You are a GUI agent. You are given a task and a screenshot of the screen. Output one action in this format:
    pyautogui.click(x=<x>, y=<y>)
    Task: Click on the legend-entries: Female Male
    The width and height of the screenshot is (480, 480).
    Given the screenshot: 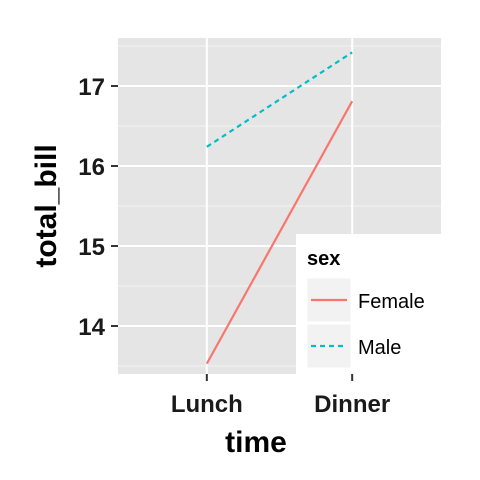 What is the action you would take?
    pyautogui.click(x=365, y=323)
    